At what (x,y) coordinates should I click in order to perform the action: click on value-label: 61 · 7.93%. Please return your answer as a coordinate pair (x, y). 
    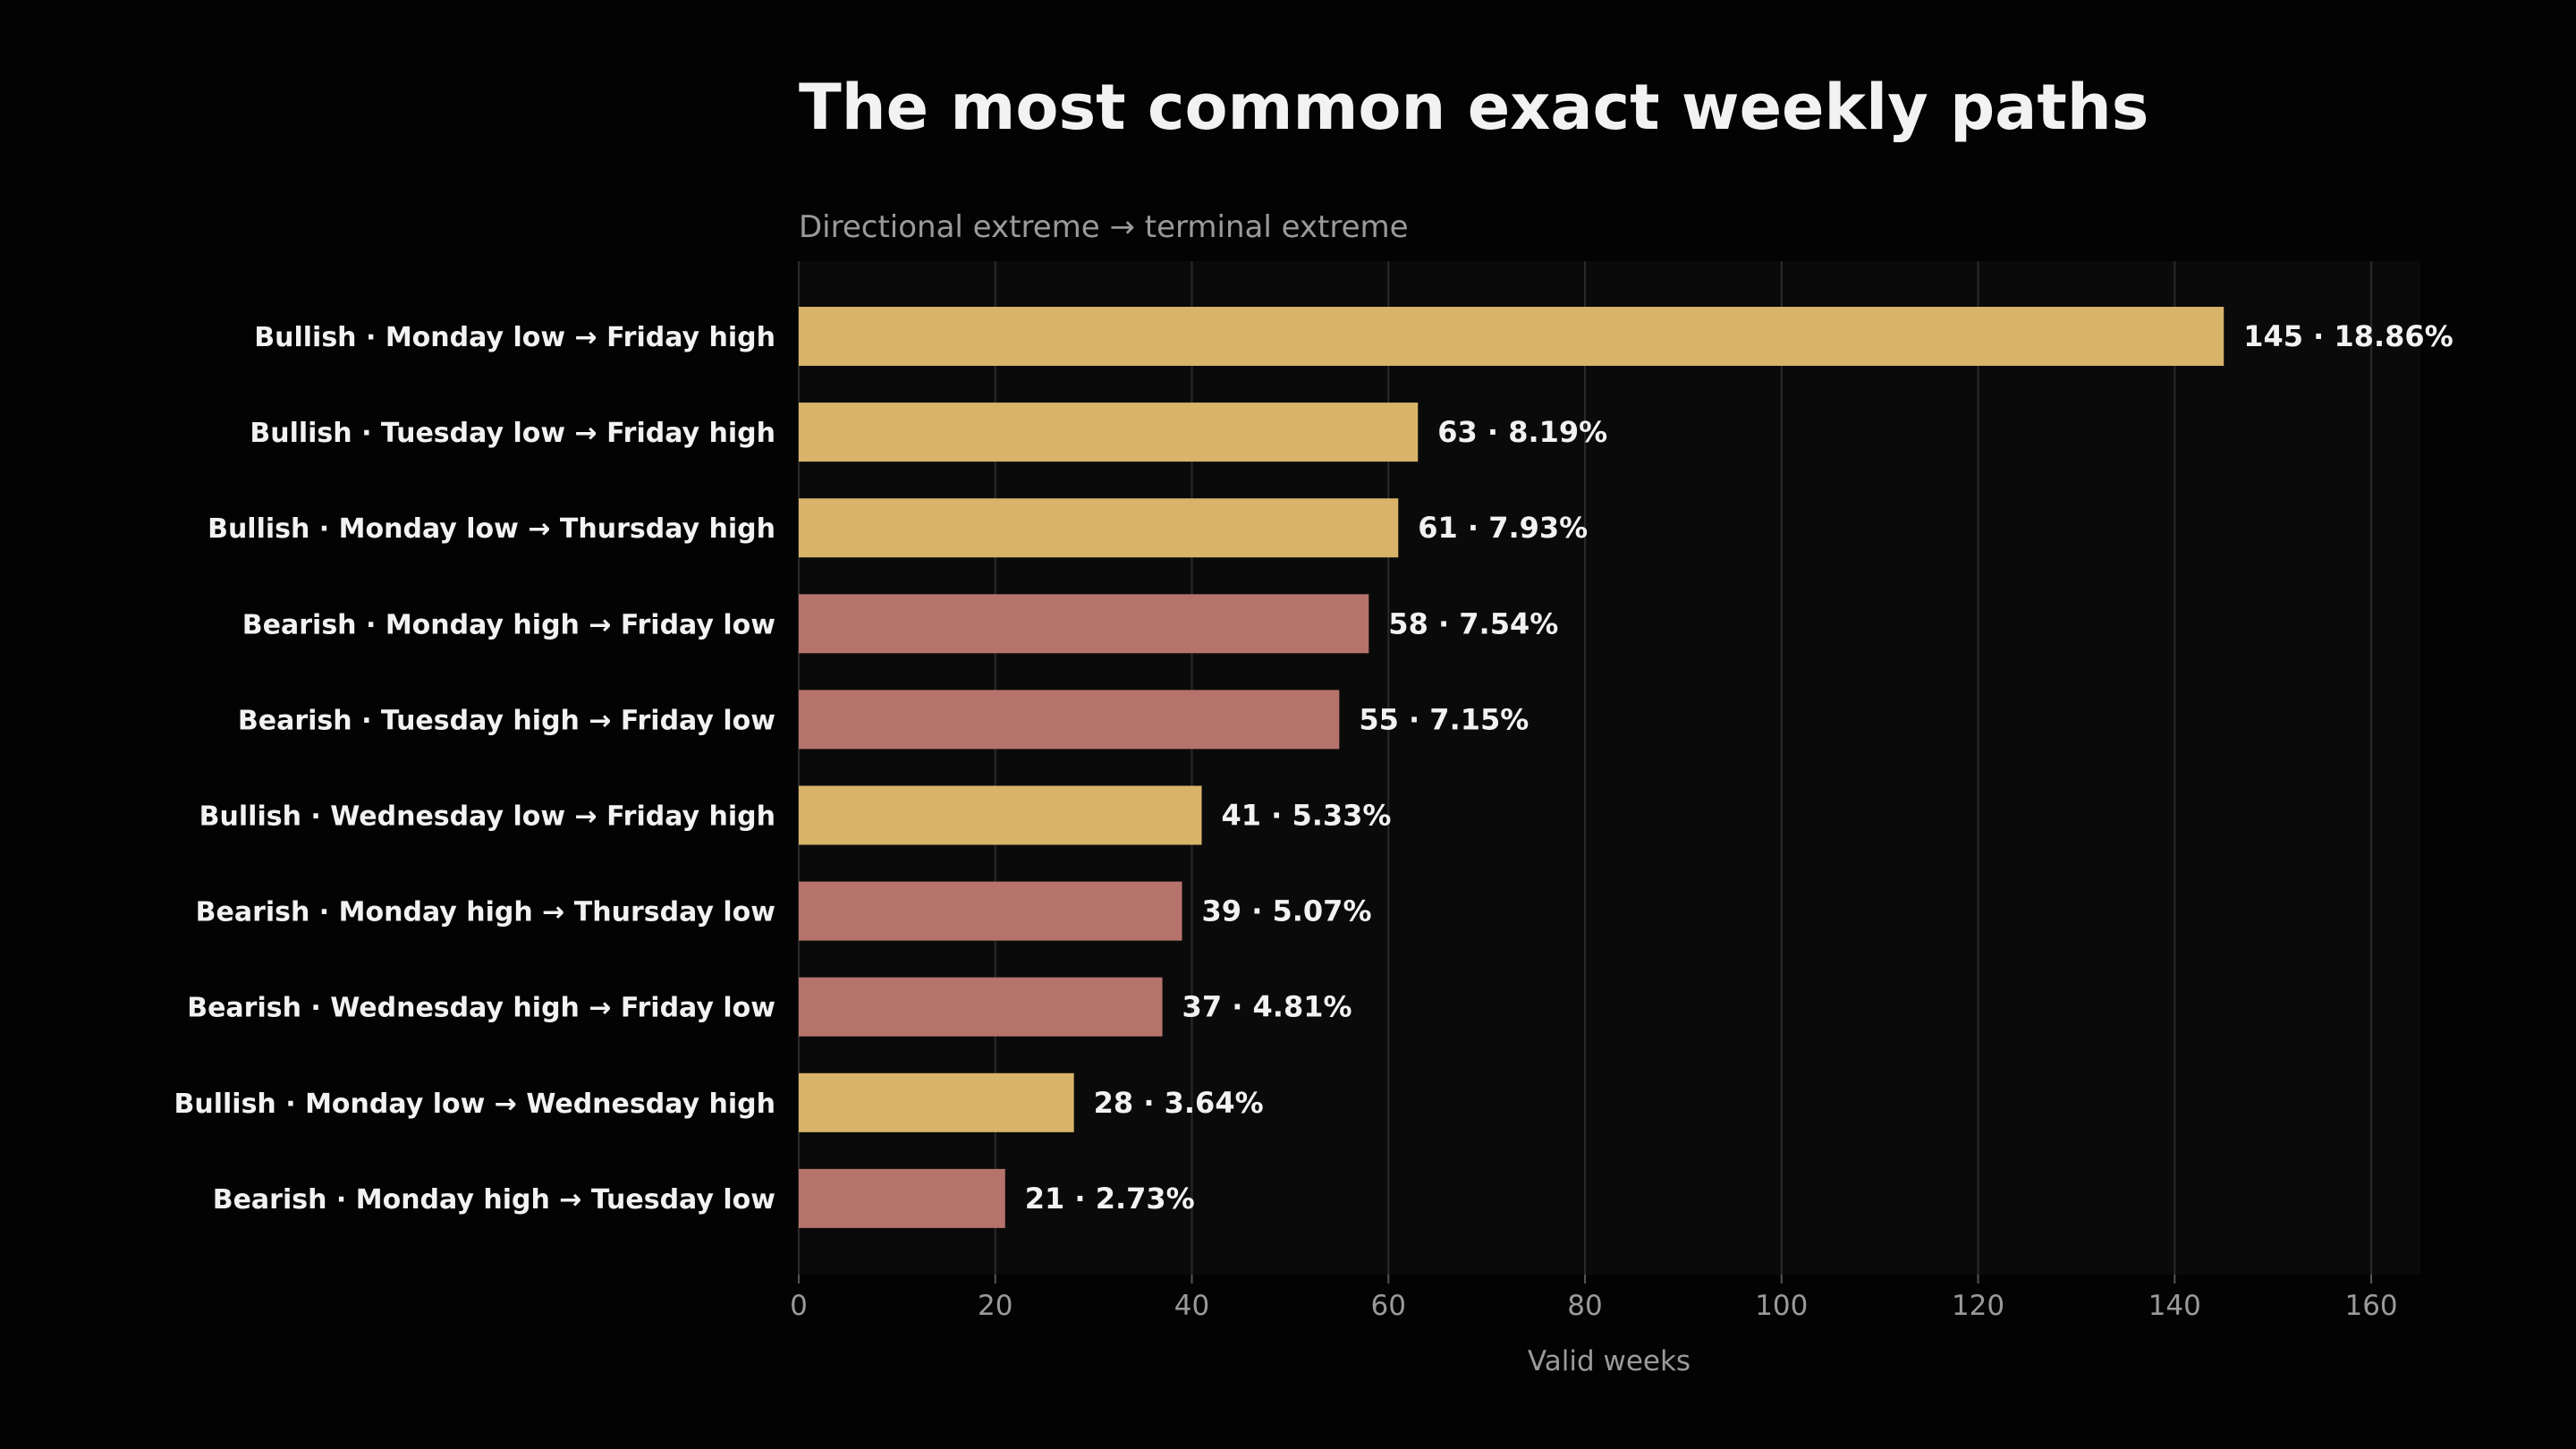
    Looking at the image, I should click on (1503, 528).